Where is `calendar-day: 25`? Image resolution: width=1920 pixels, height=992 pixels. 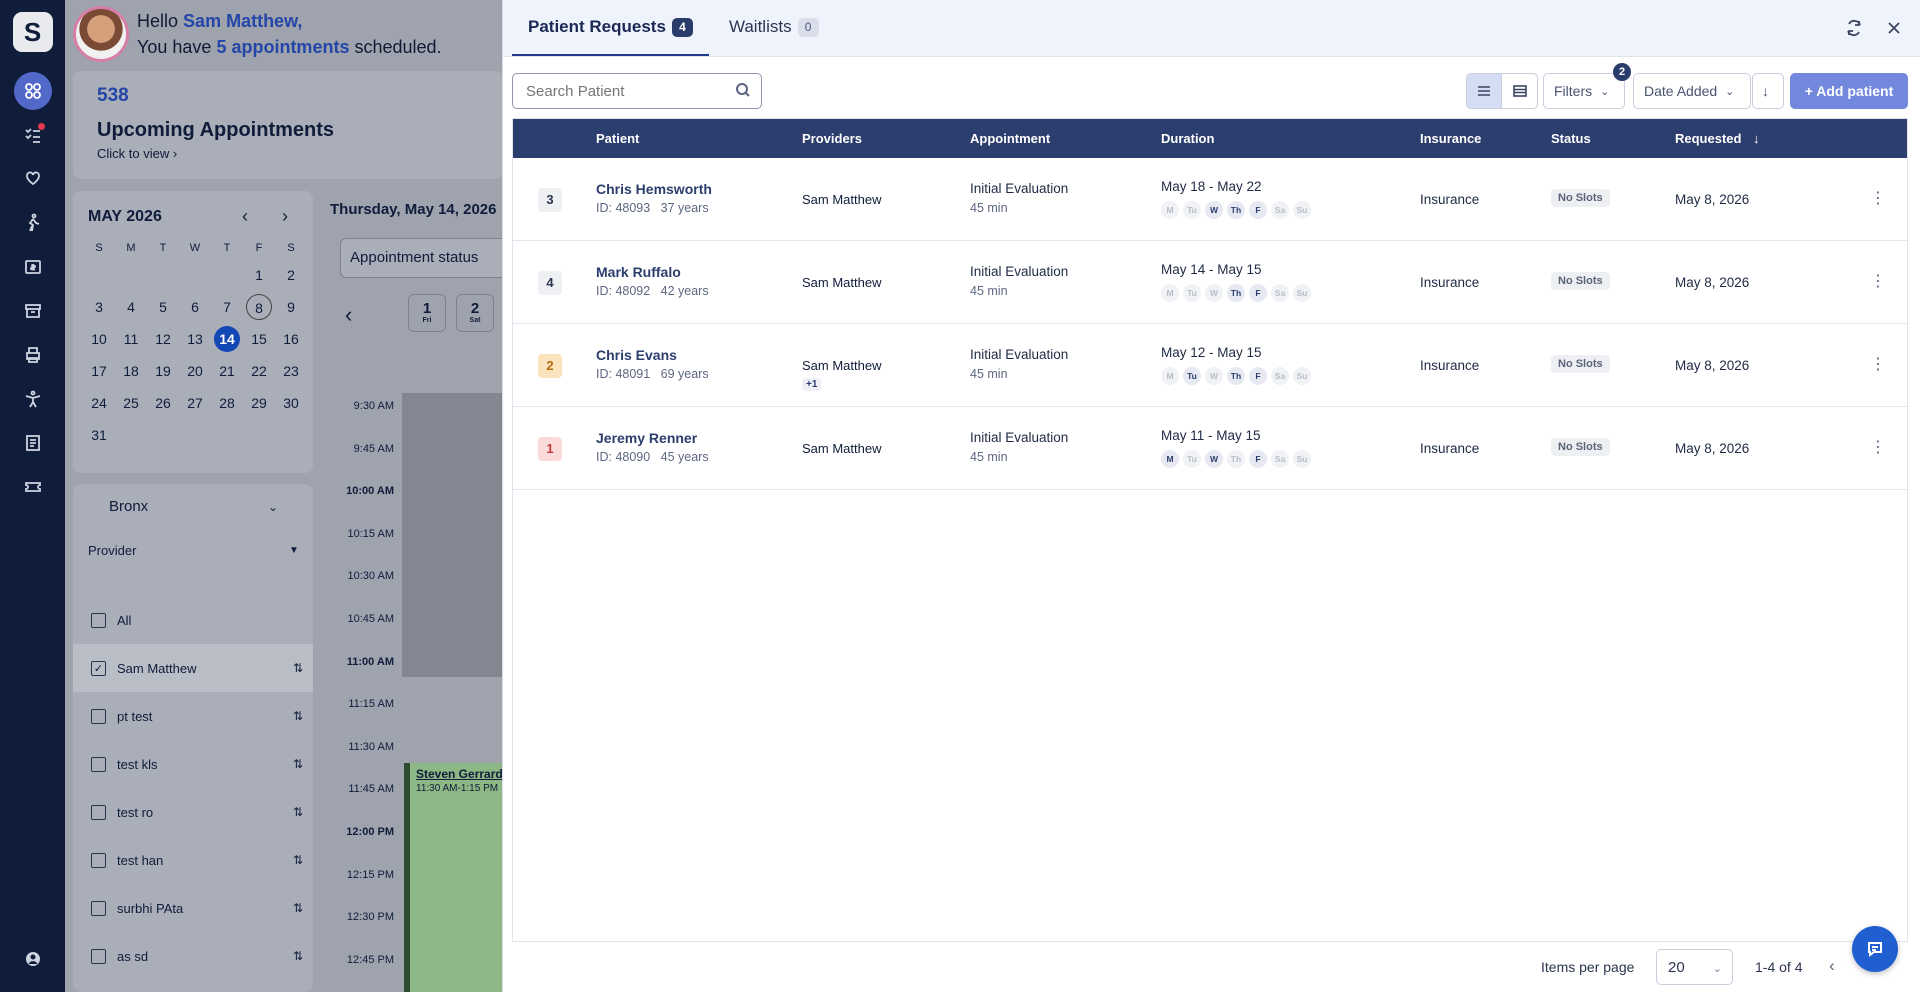
calendar-day: 25 is located at coordinates (131, 403).